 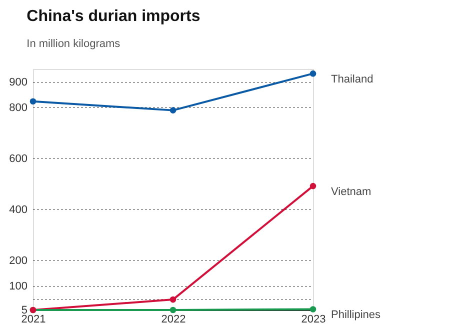 What do you see at coordinates (313, 320) in the screenshot?
I see `x-tick-label: 2023` at bounding box center [313, 320].